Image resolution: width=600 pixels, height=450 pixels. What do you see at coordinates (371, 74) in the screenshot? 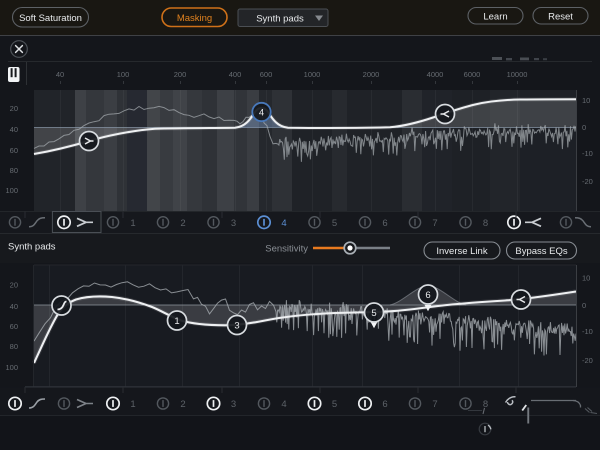
I see `svg-text: 2000` at bounding box center [371, 74].